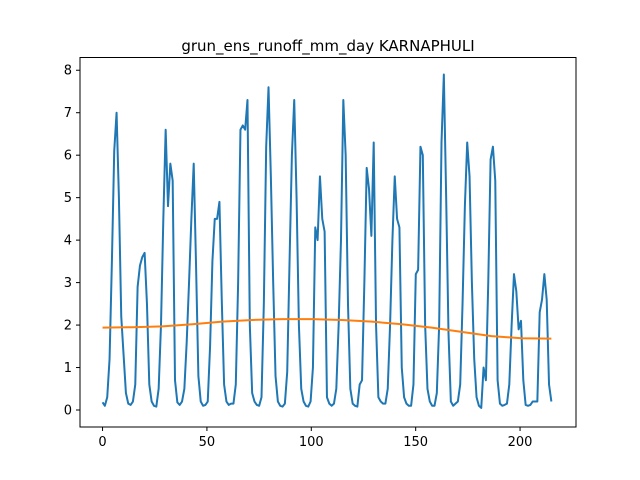  I want to click on y-tick-label: 4, so click(68, 241).